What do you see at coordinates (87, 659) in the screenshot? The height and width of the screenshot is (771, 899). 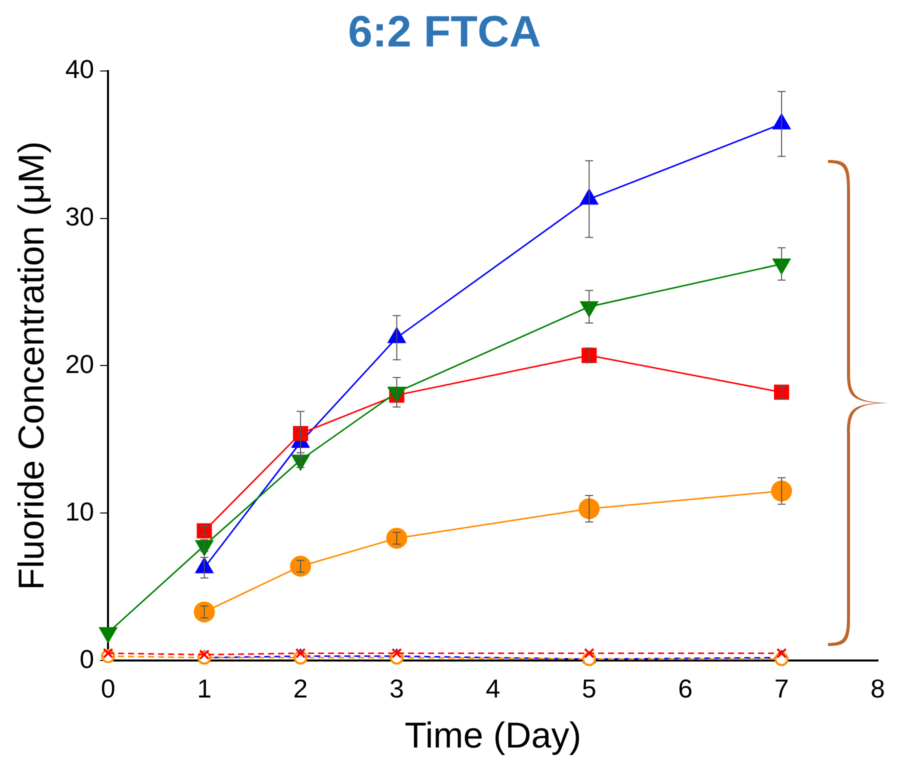 I see `y-tick-label: 0` at bounding box center [87, 659].